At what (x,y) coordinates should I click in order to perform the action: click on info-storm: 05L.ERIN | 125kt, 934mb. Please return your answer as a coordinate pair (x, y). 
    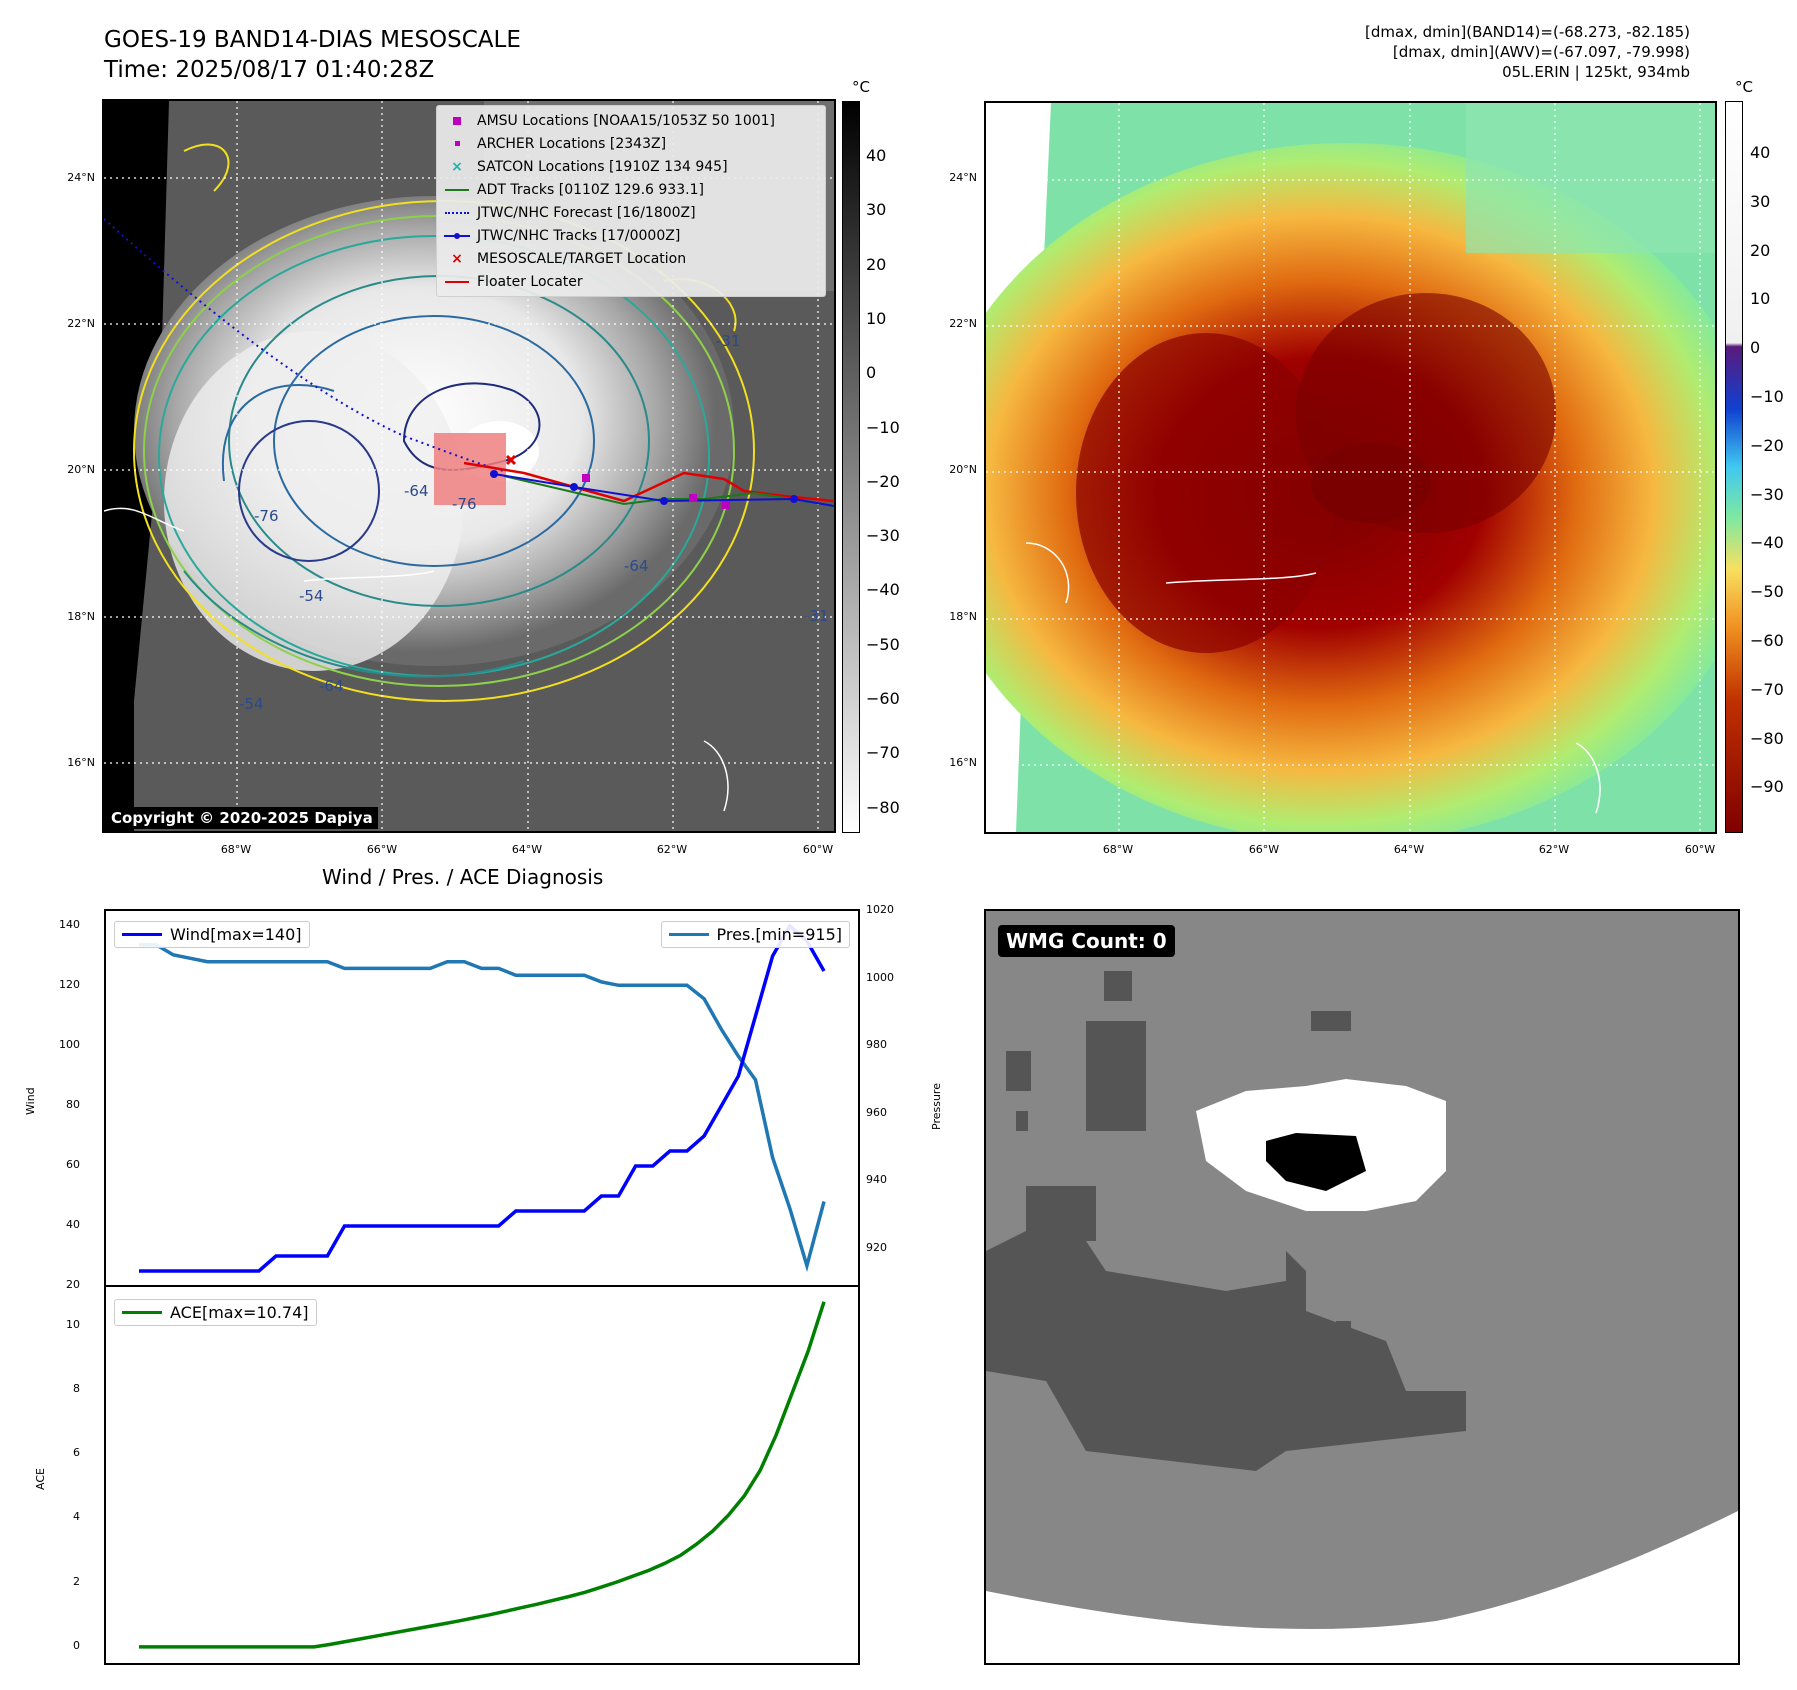
    Looking at the image, I should click on (1596, 72).